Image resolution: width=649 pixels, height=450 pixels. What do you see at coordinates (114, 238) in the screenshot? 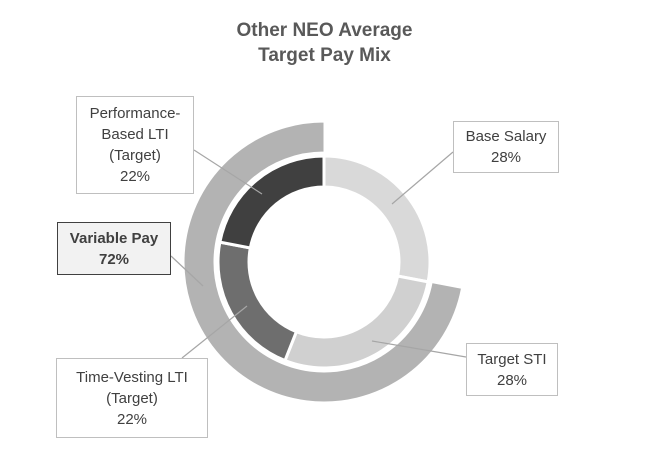
I see `label-variable-pay-name: Variable Pay` at bounding box center [114, 238].